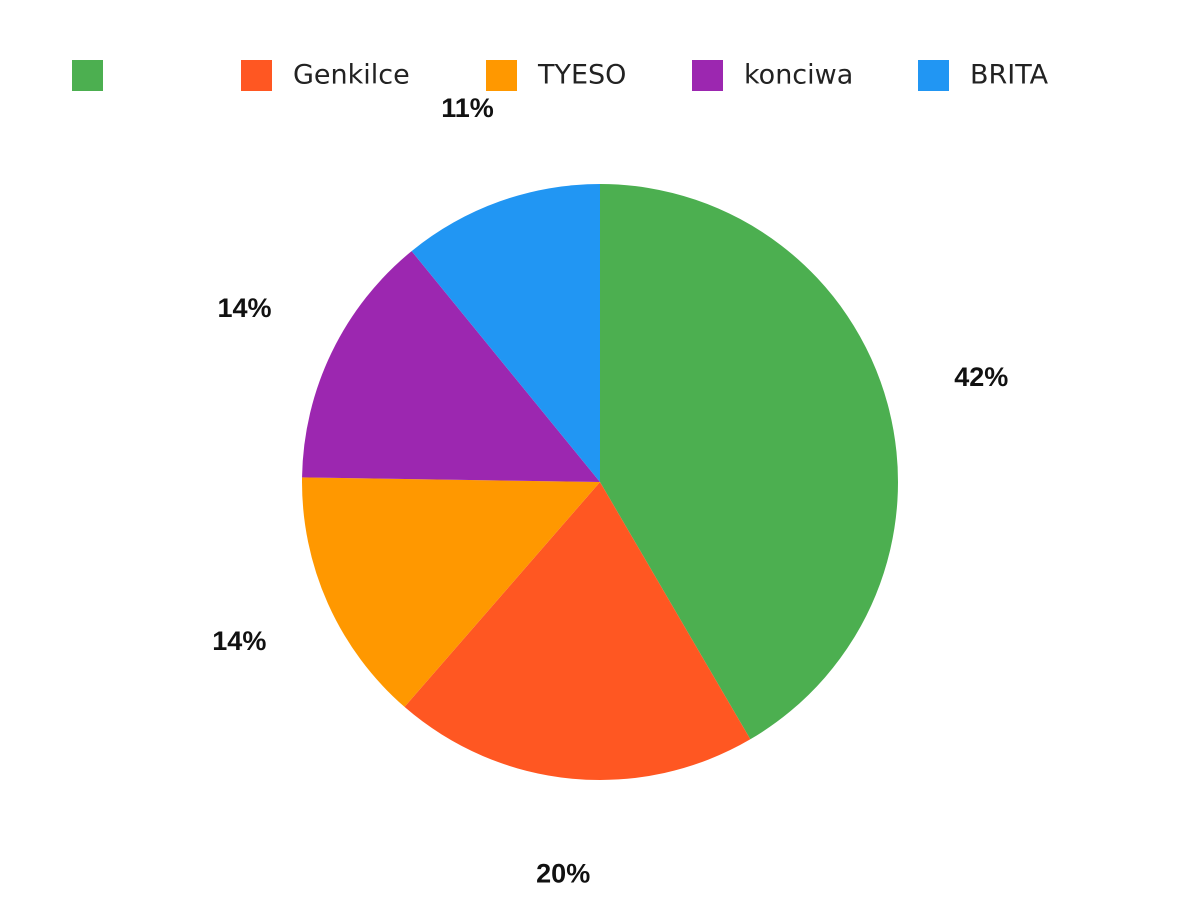 Image resolution: width=1200 pixels, height=900 pixels. What do you see at coordinates (981, 377) in the screenshot?
I see `data-label: 42%` at bounding box center [981, 377].